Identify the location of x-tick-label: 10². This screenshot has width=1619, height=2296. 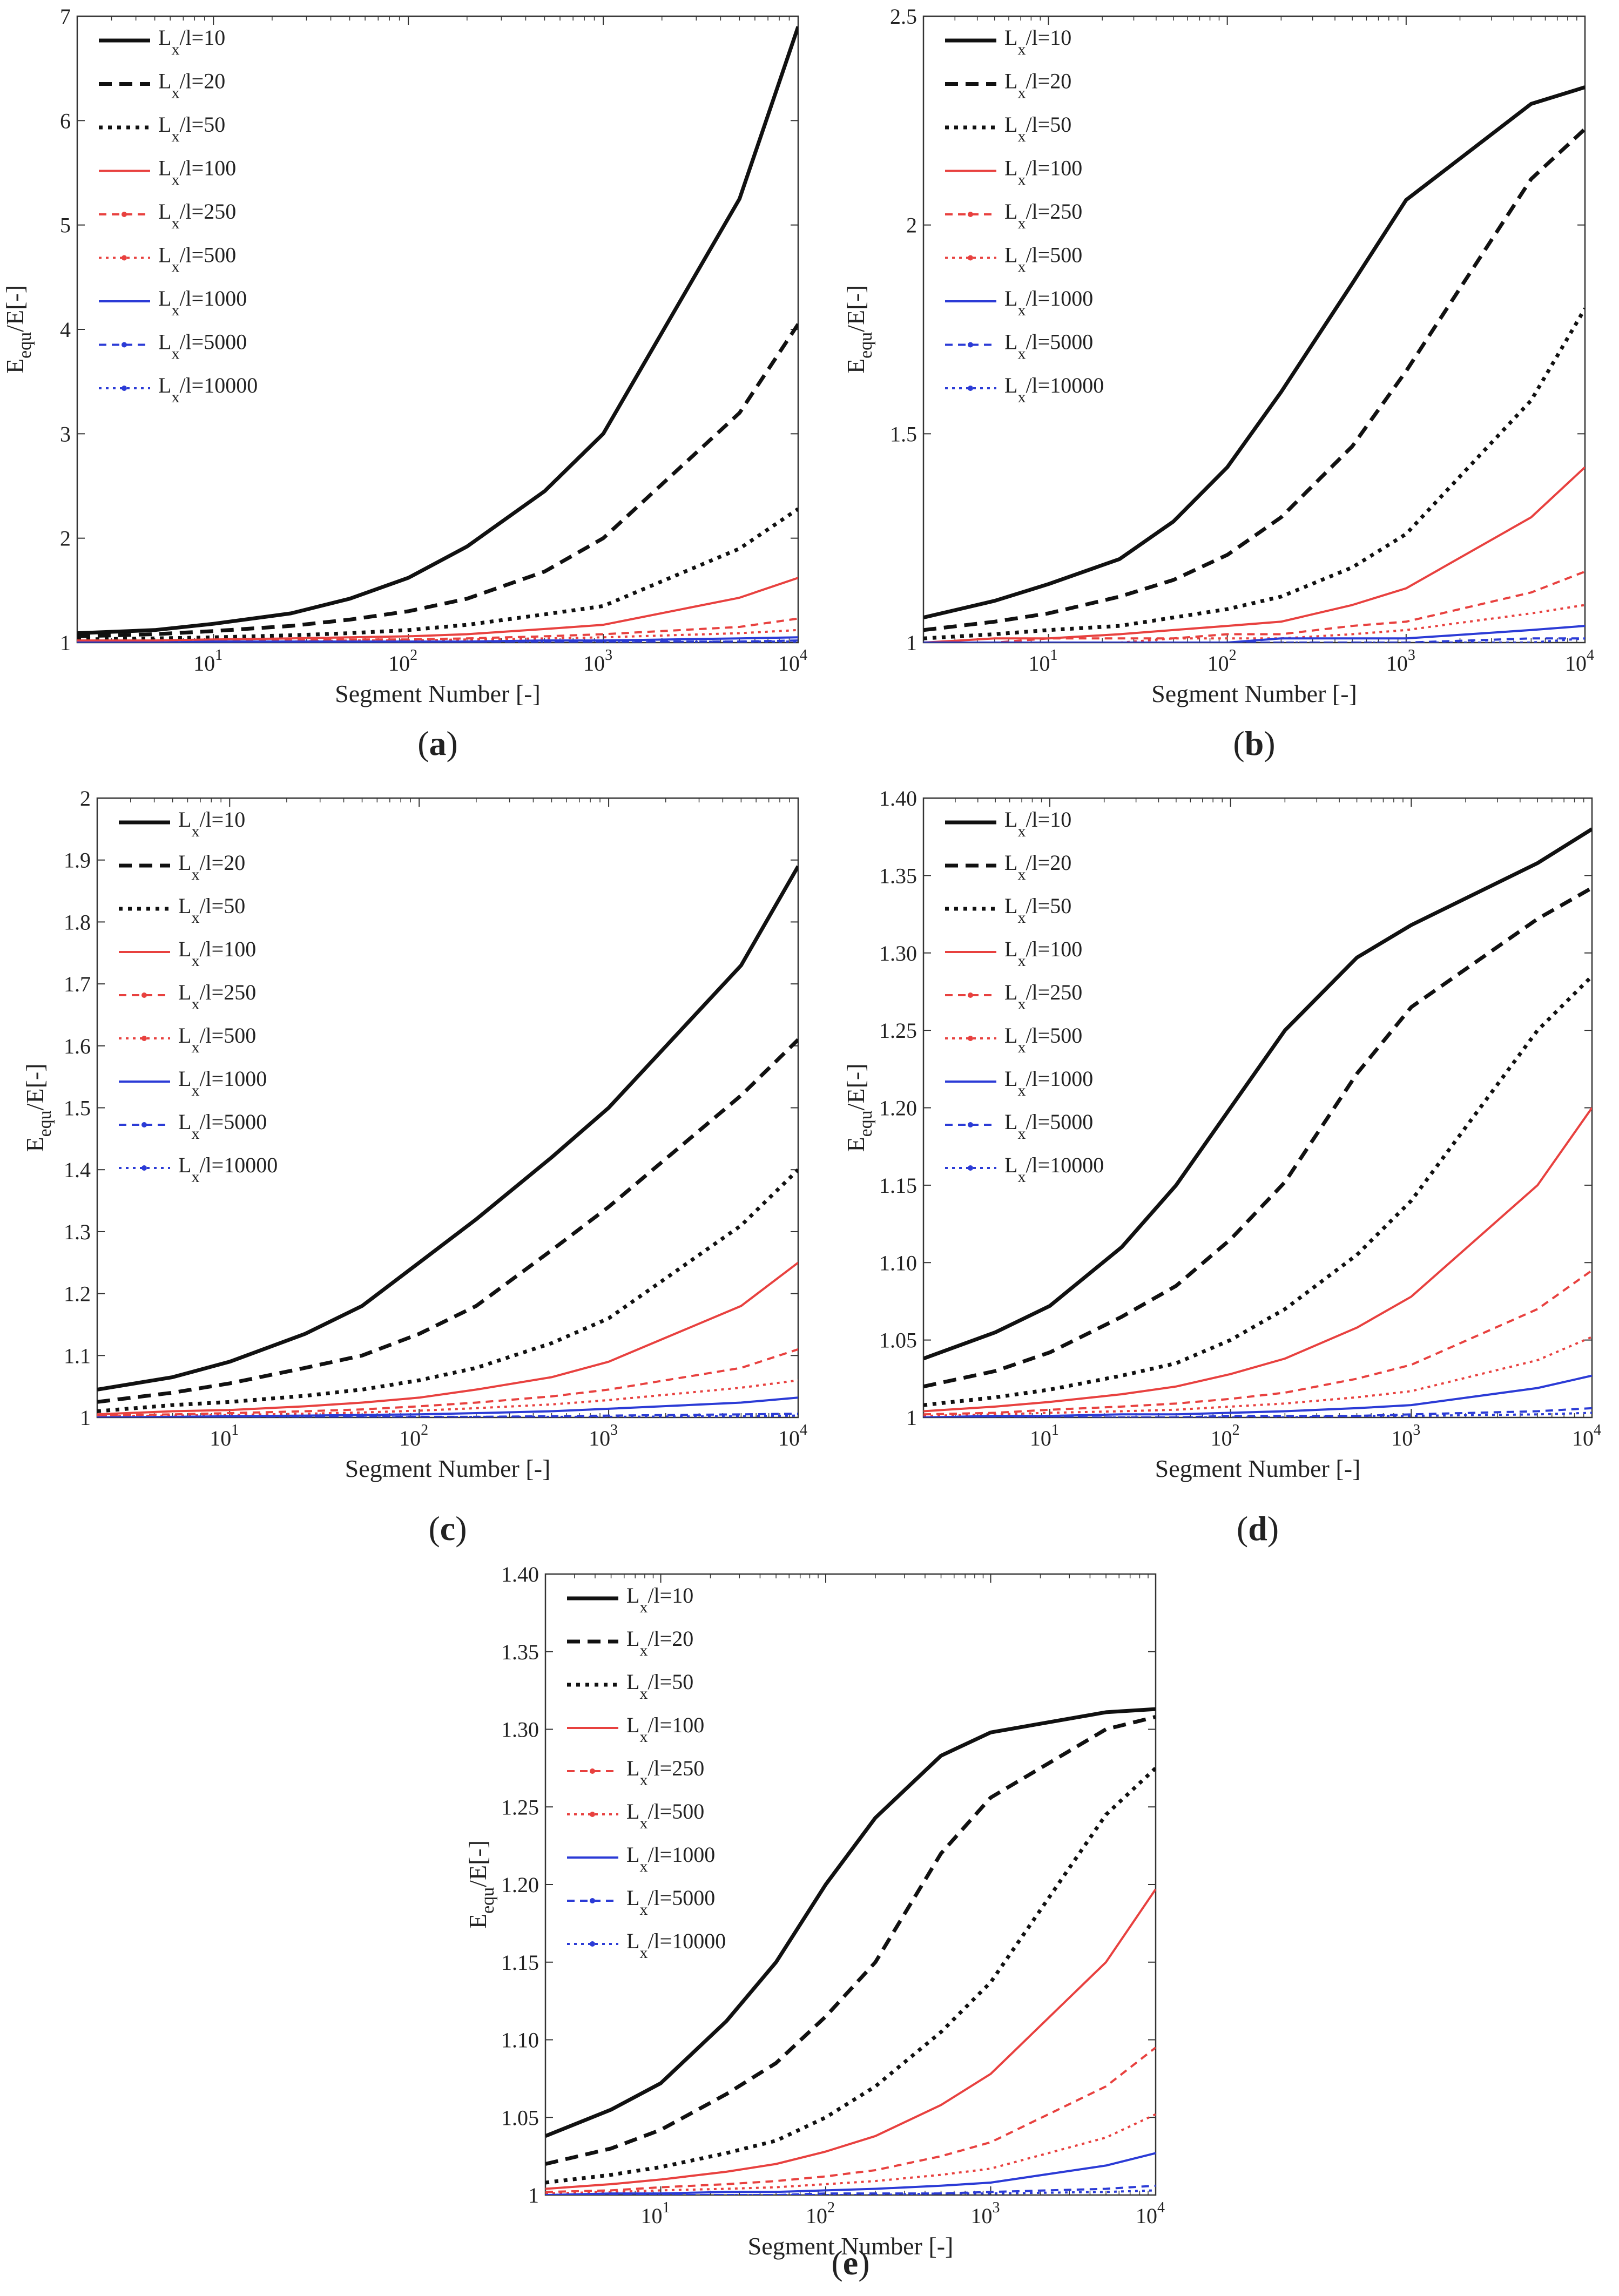
(1222, 661).